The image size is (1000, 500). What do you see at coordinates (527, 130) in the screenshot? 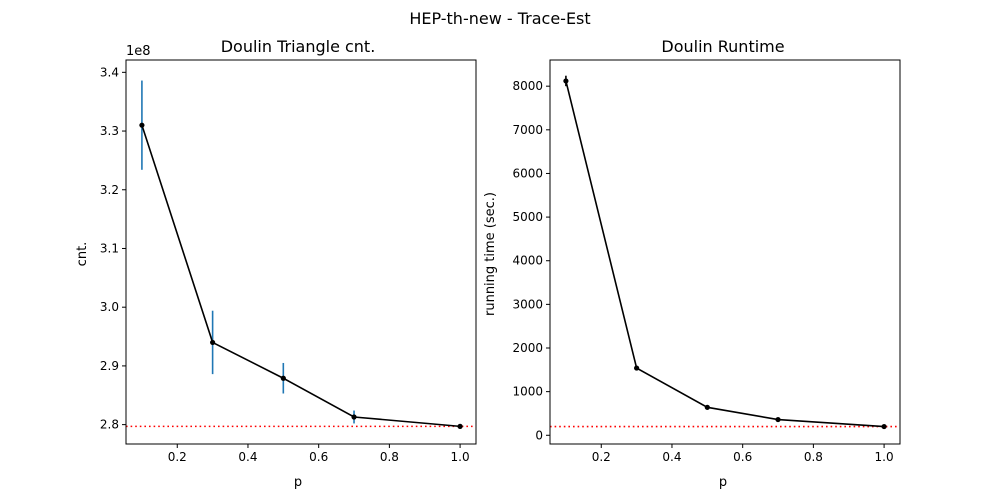
I see `runtime-y-tick-label: 7000` at bounding box center [527, 130].